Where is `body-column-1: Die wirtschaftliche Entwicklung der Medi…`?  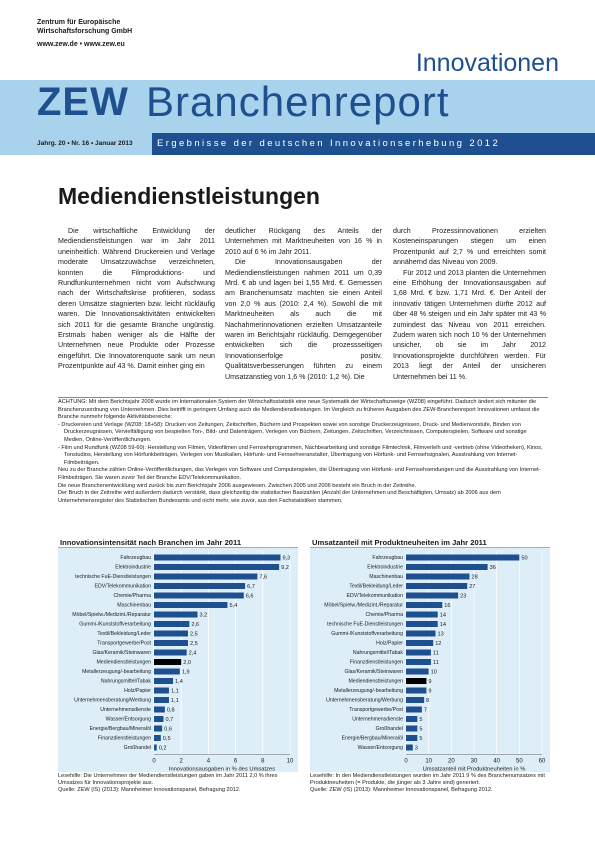
body-column-1: Die wirtschaftliche Entwicklung der Medi… is located at coordinates (136, 299).